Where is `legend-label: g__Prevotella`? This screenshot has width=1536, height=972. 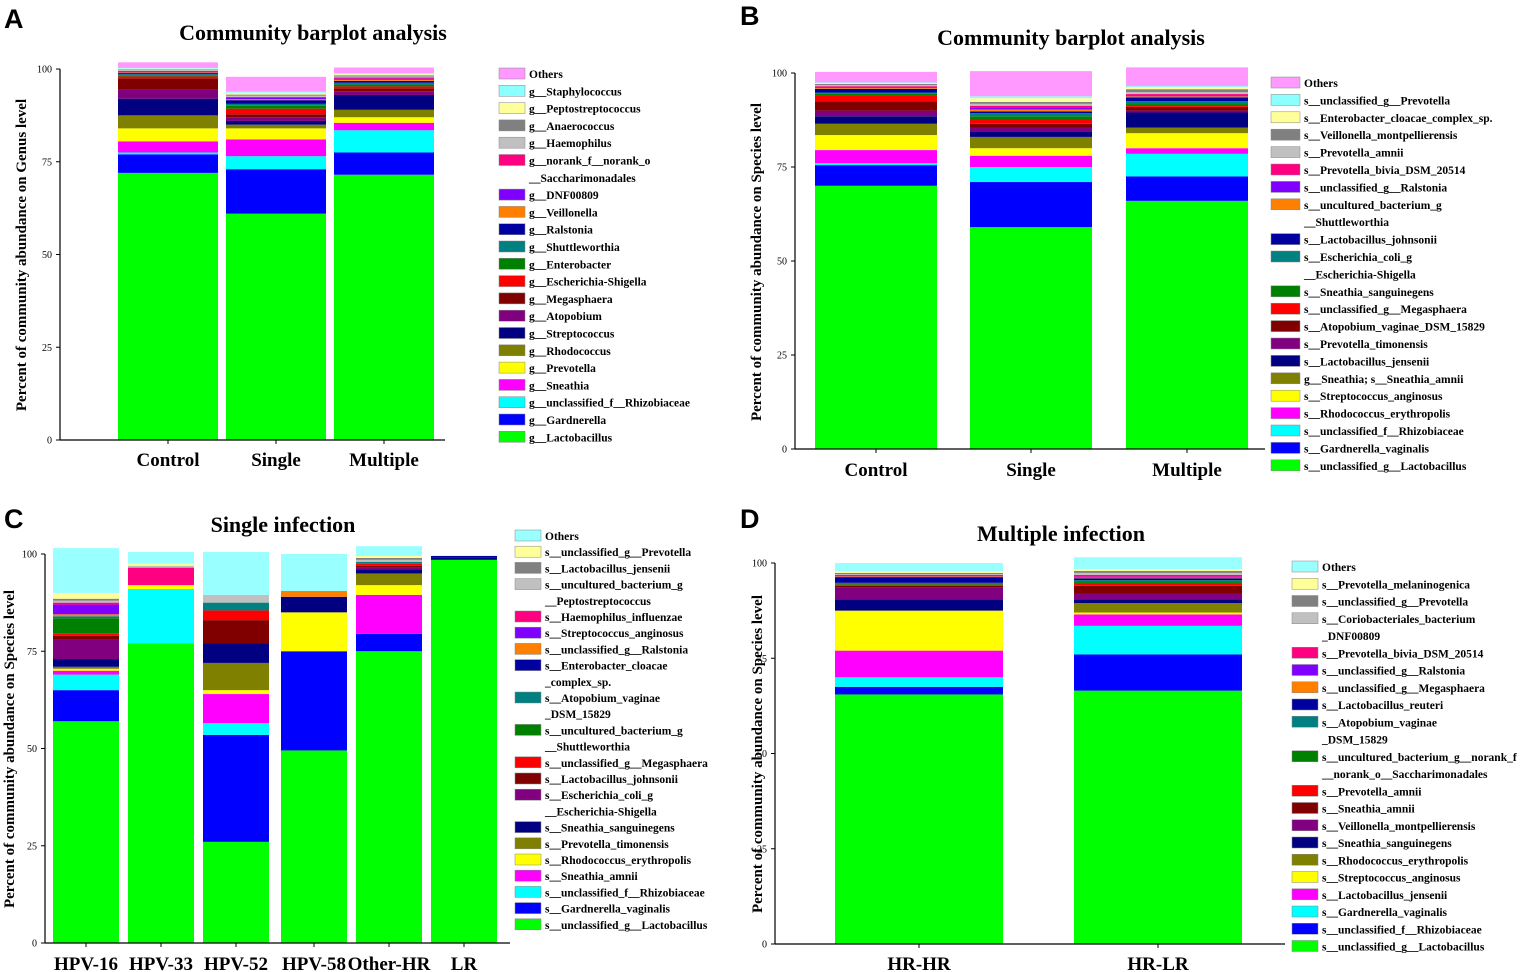
legend-label: g__Prevotella is located at coordinates (562, 369).